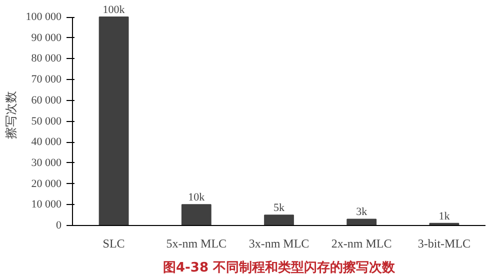  I want to click on y-tick-label: 80 000, so click(46, 58).